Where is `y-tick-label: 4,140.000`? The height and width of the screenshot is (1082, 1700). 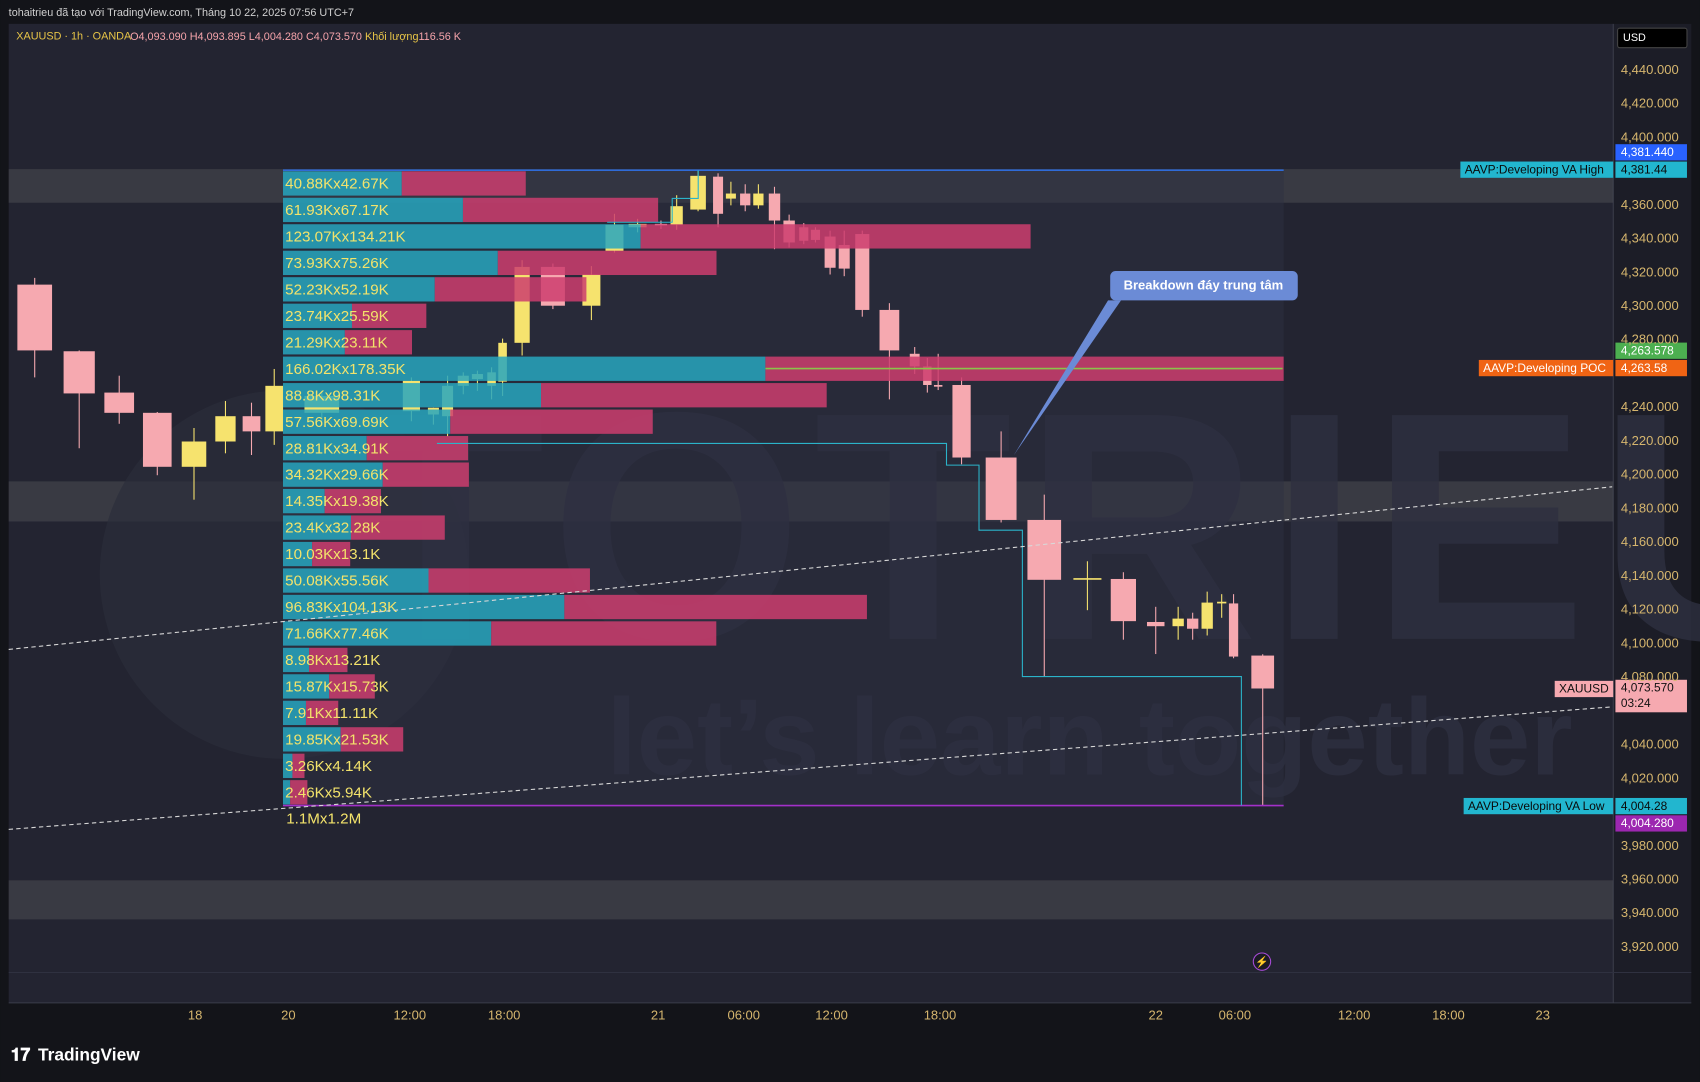
y-tick-label: 4,140.000 is located at coordinates (1650, 575).